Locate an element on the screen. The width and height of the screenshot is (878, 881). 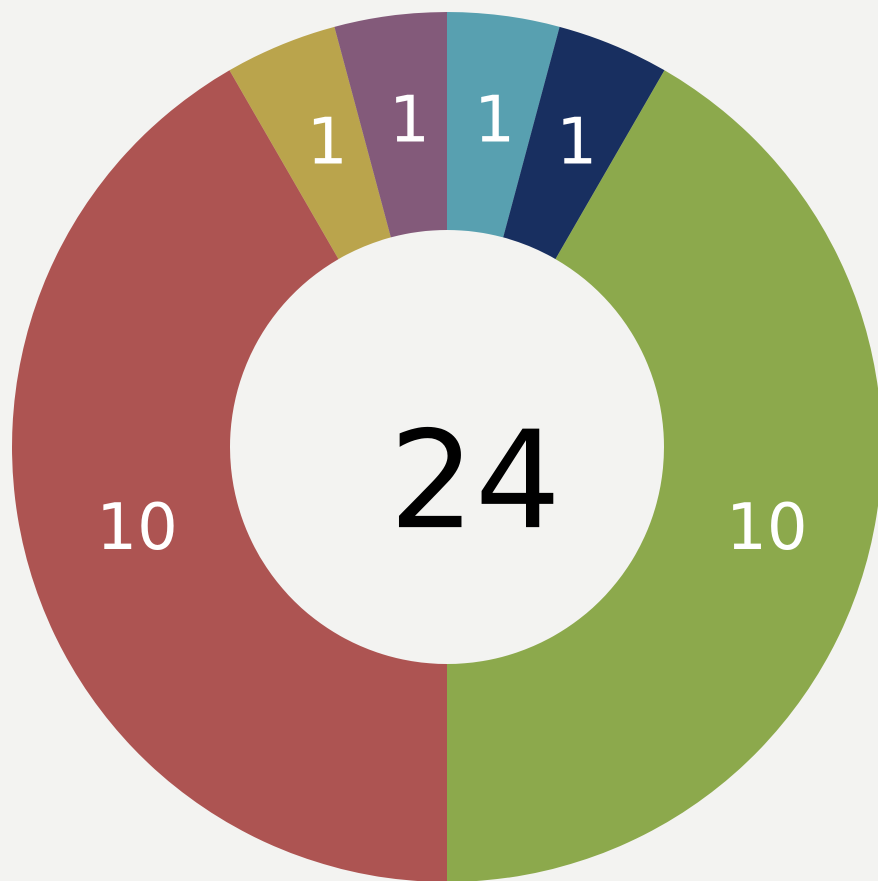
center-total: 24 is located at coordinates (475, 480).